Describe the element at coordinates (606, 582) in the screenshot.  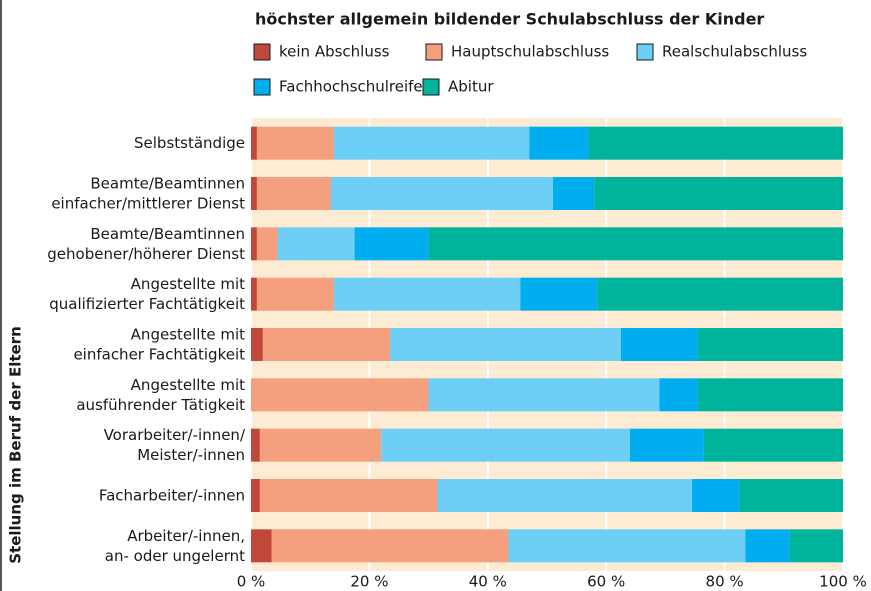
I see `x-tick-label: 60 %` at that location.